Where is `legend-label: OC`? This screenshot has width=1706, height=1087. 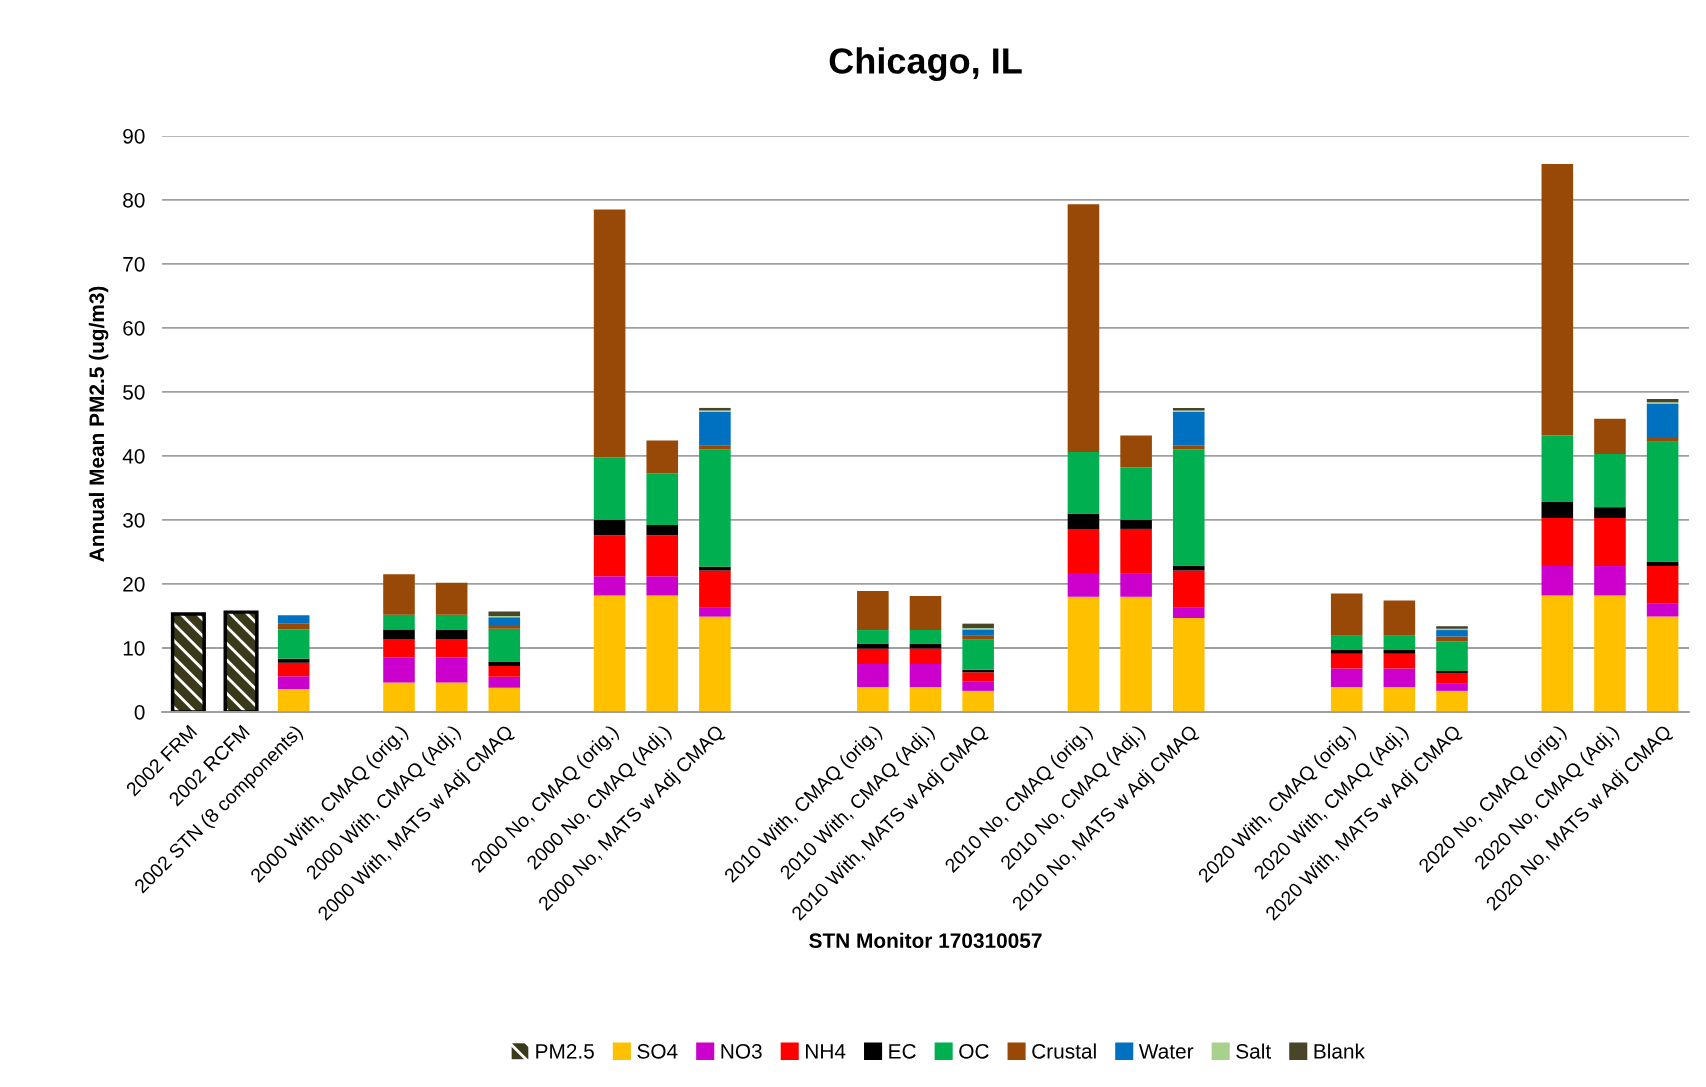
legend-label: OC is located at coordinates (974, 1051).